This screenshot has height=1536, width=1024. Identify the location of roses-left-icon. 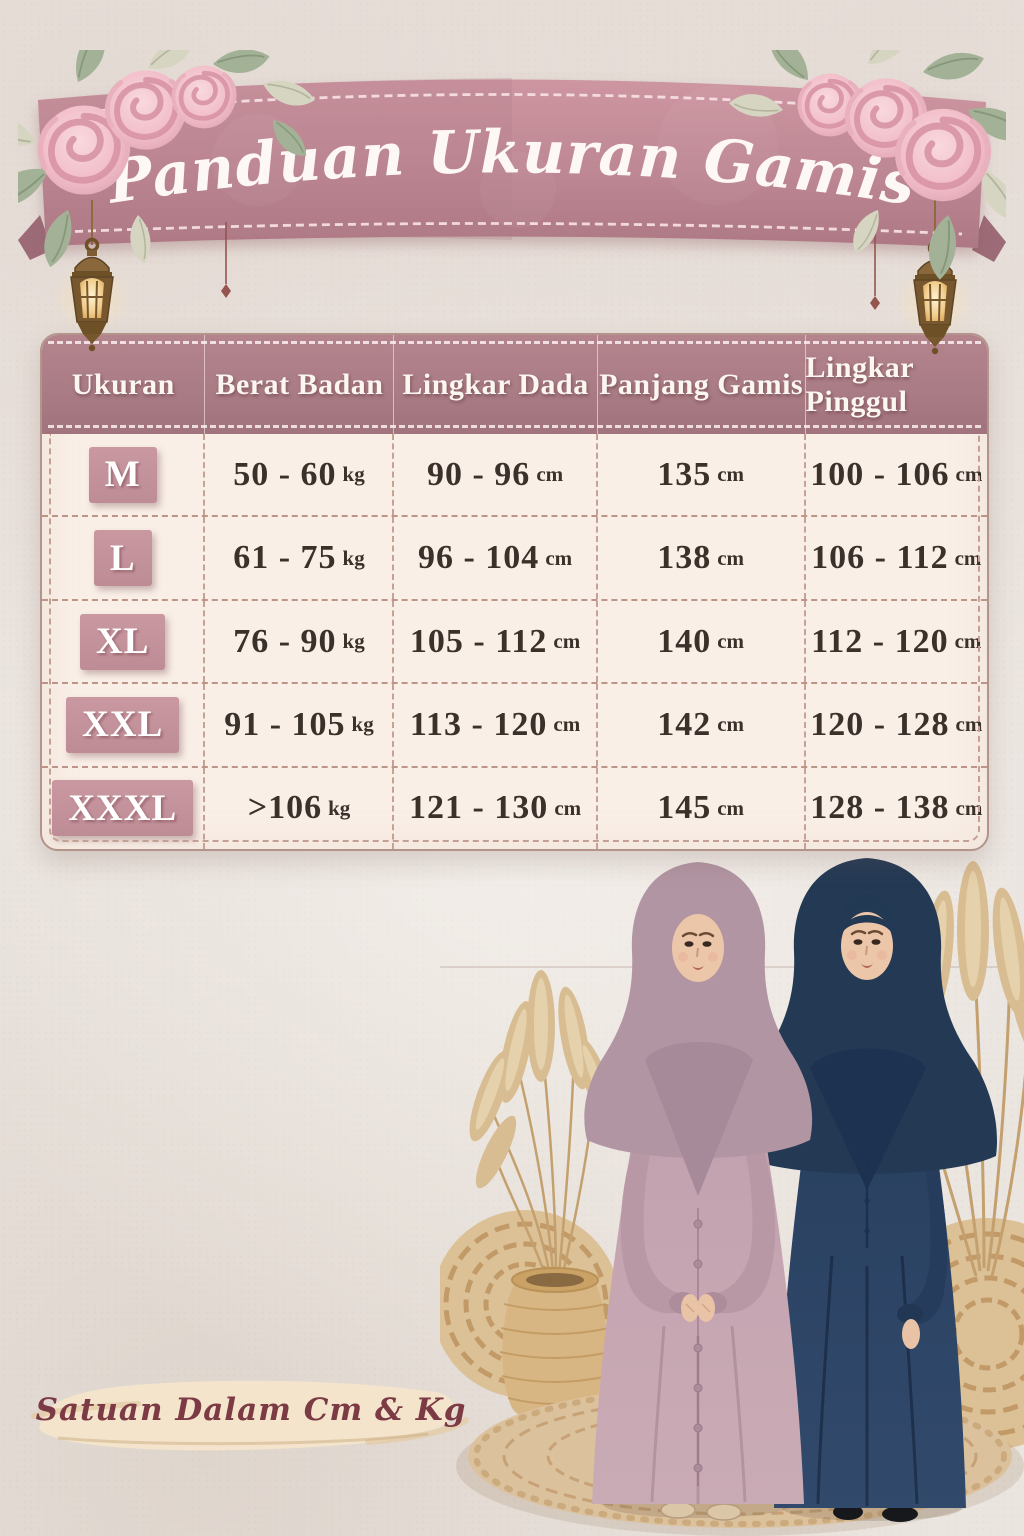
(168, 160).